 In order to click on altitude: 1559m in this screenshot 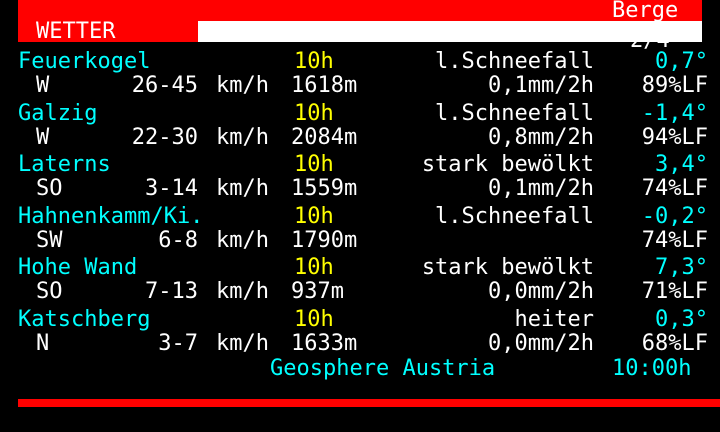, I will do `click(324, 189)`.